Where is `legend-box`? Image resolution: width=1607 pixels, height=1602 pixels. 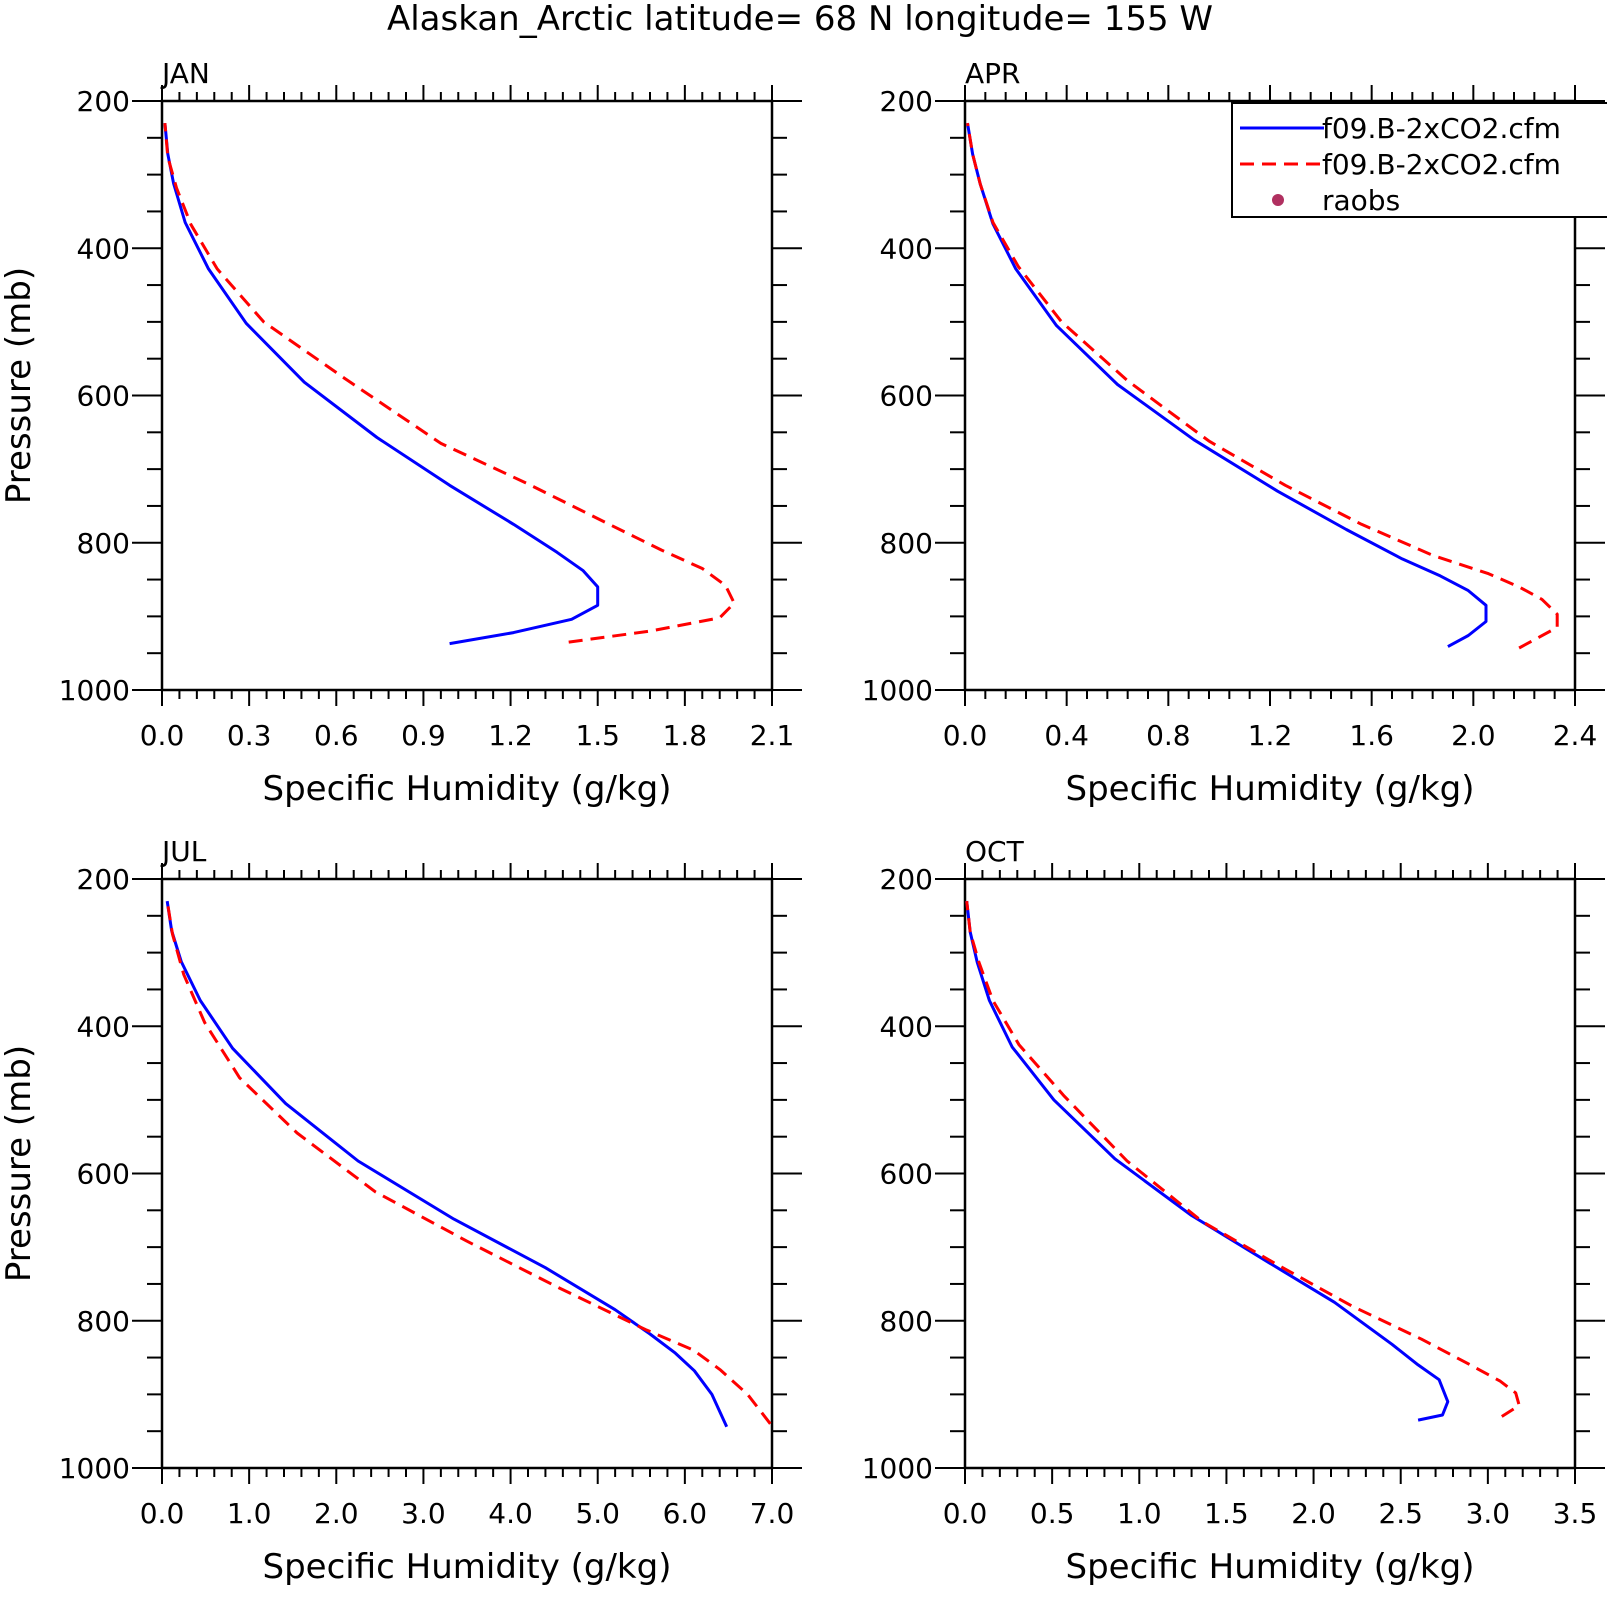 legend-box is located at coordinates (1419, 160).